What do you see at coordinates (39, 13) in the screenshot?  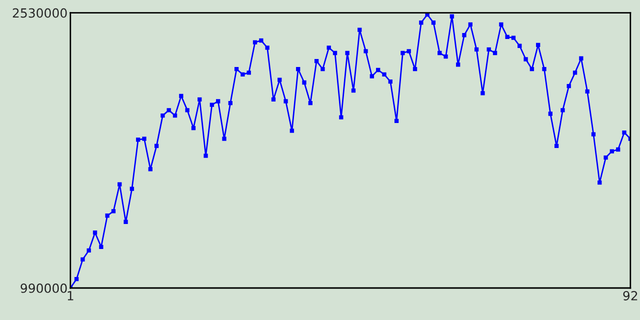 I see `y-tick-label: 2530000` at bounding box center [39, 13].